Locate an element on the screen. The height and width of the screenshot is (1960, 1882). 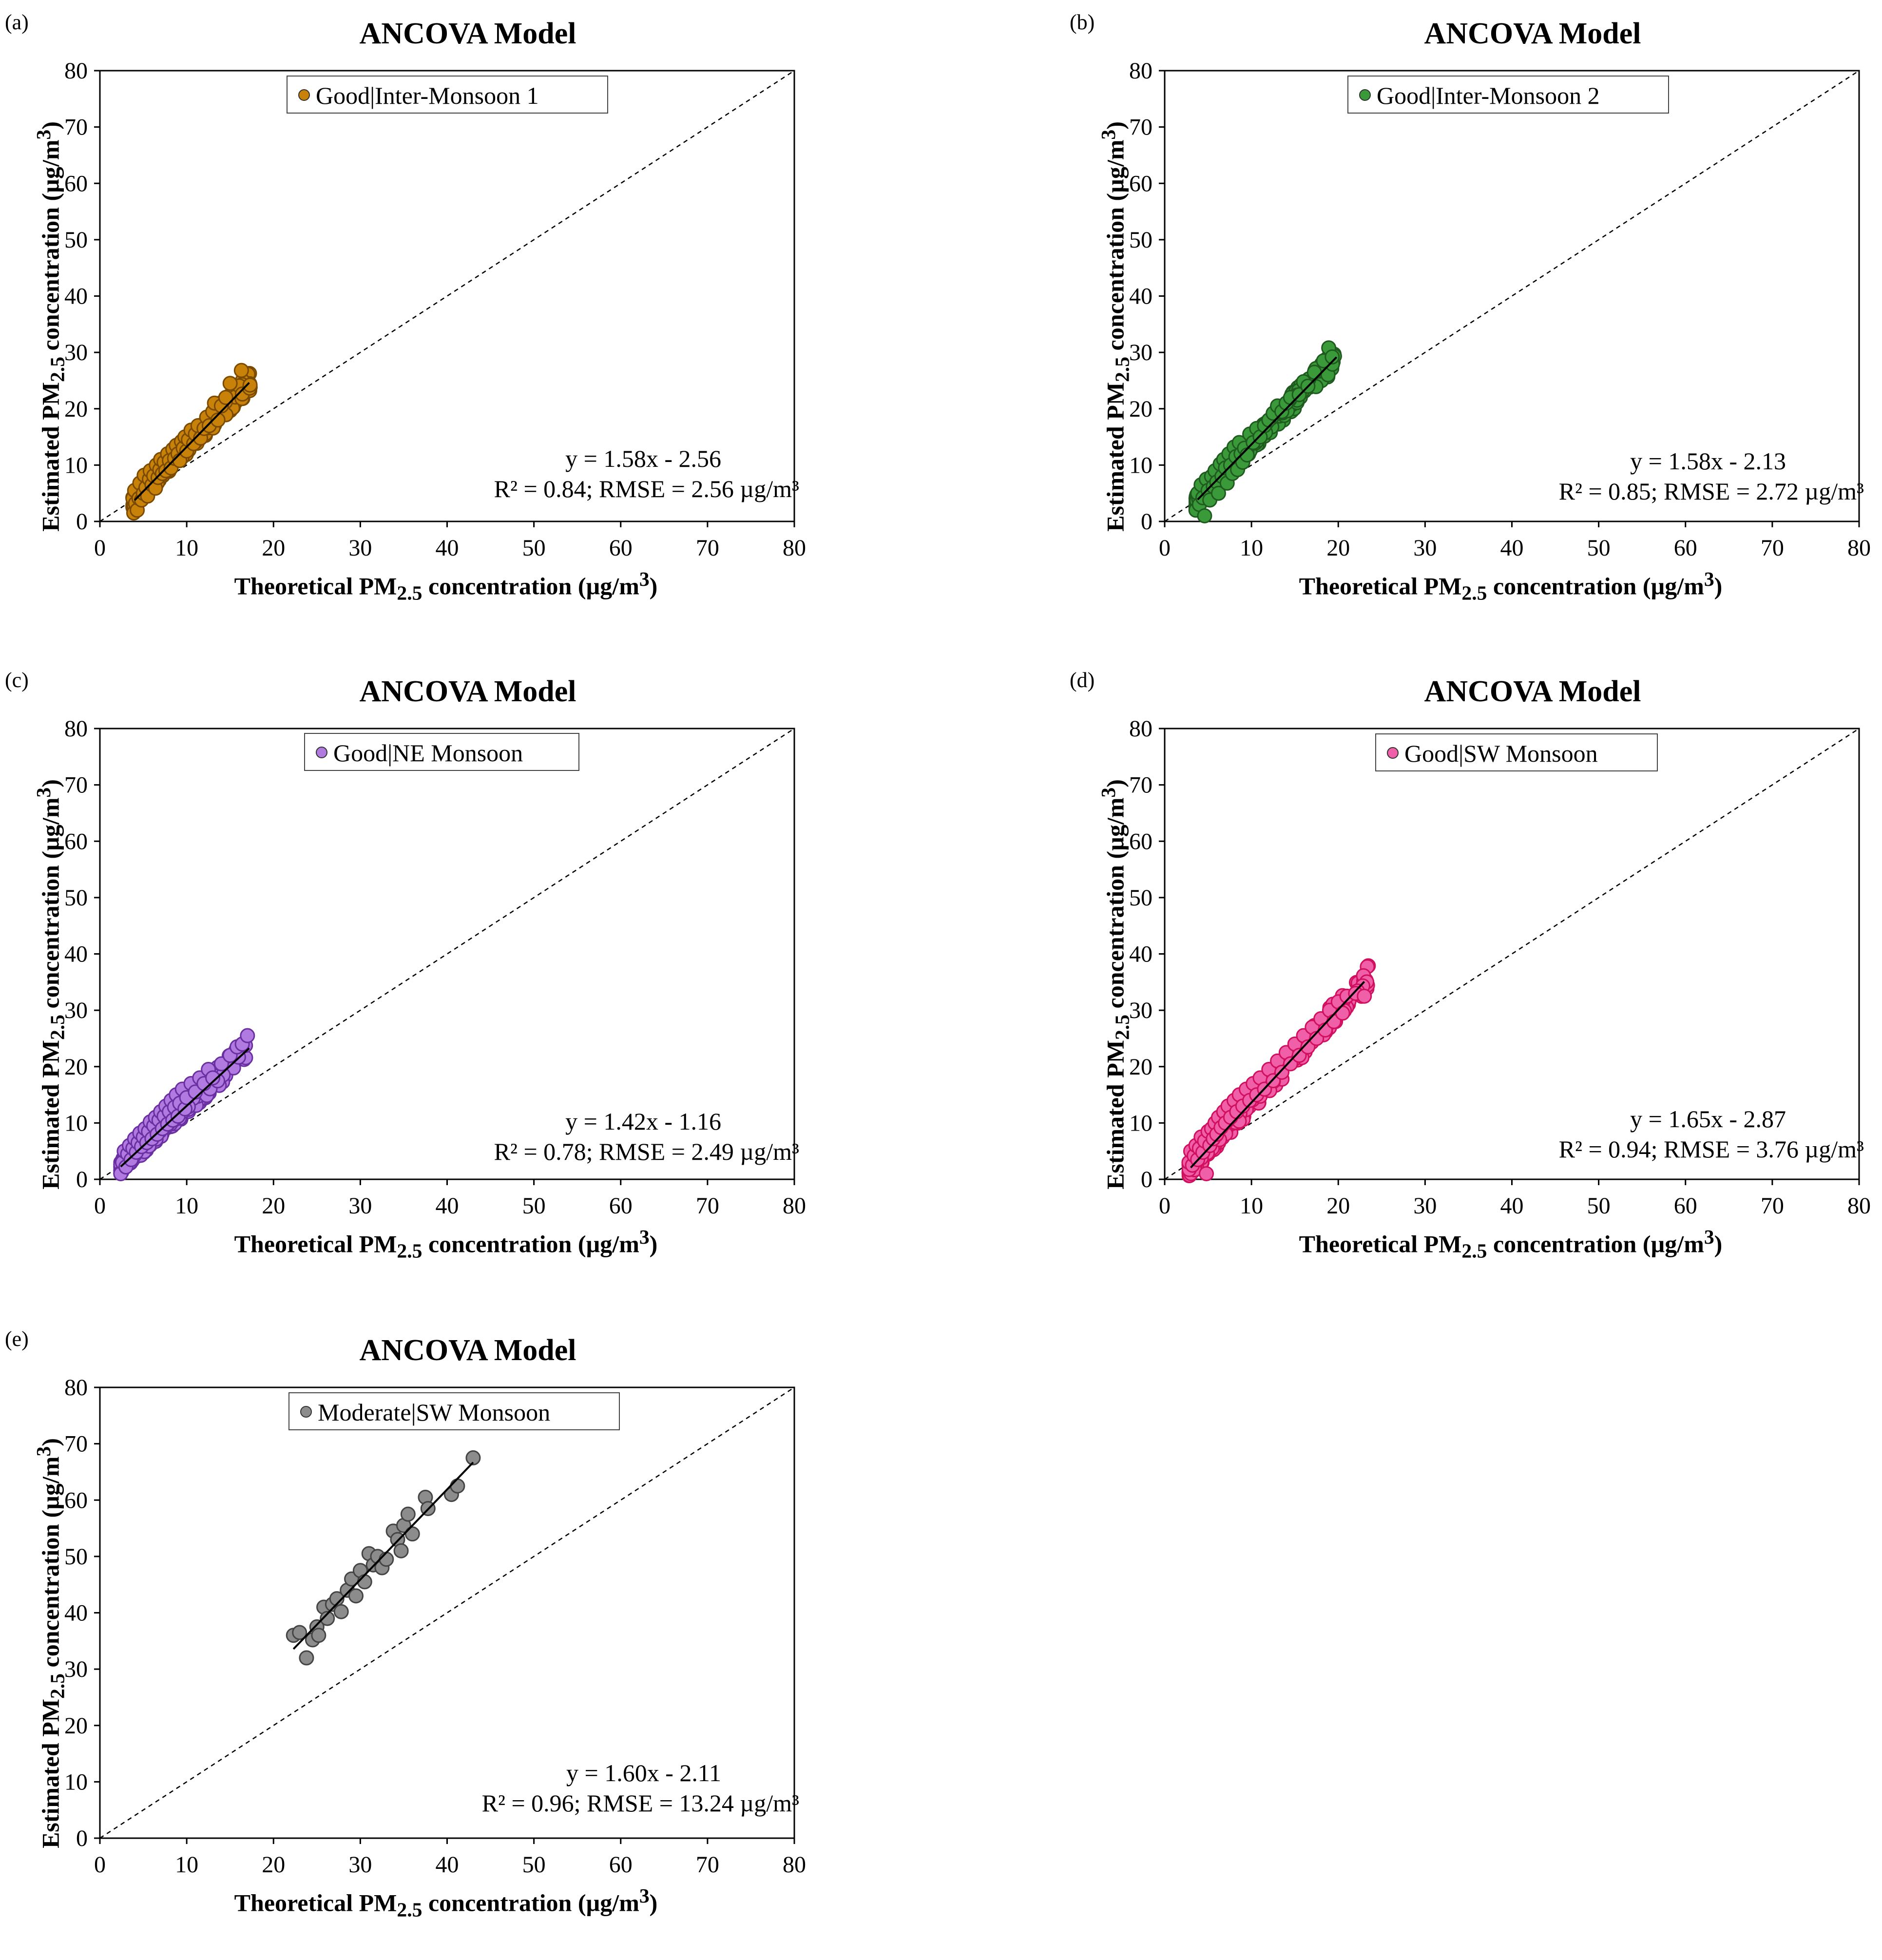
panel-label: (a) is located at coordinates (17, 22).